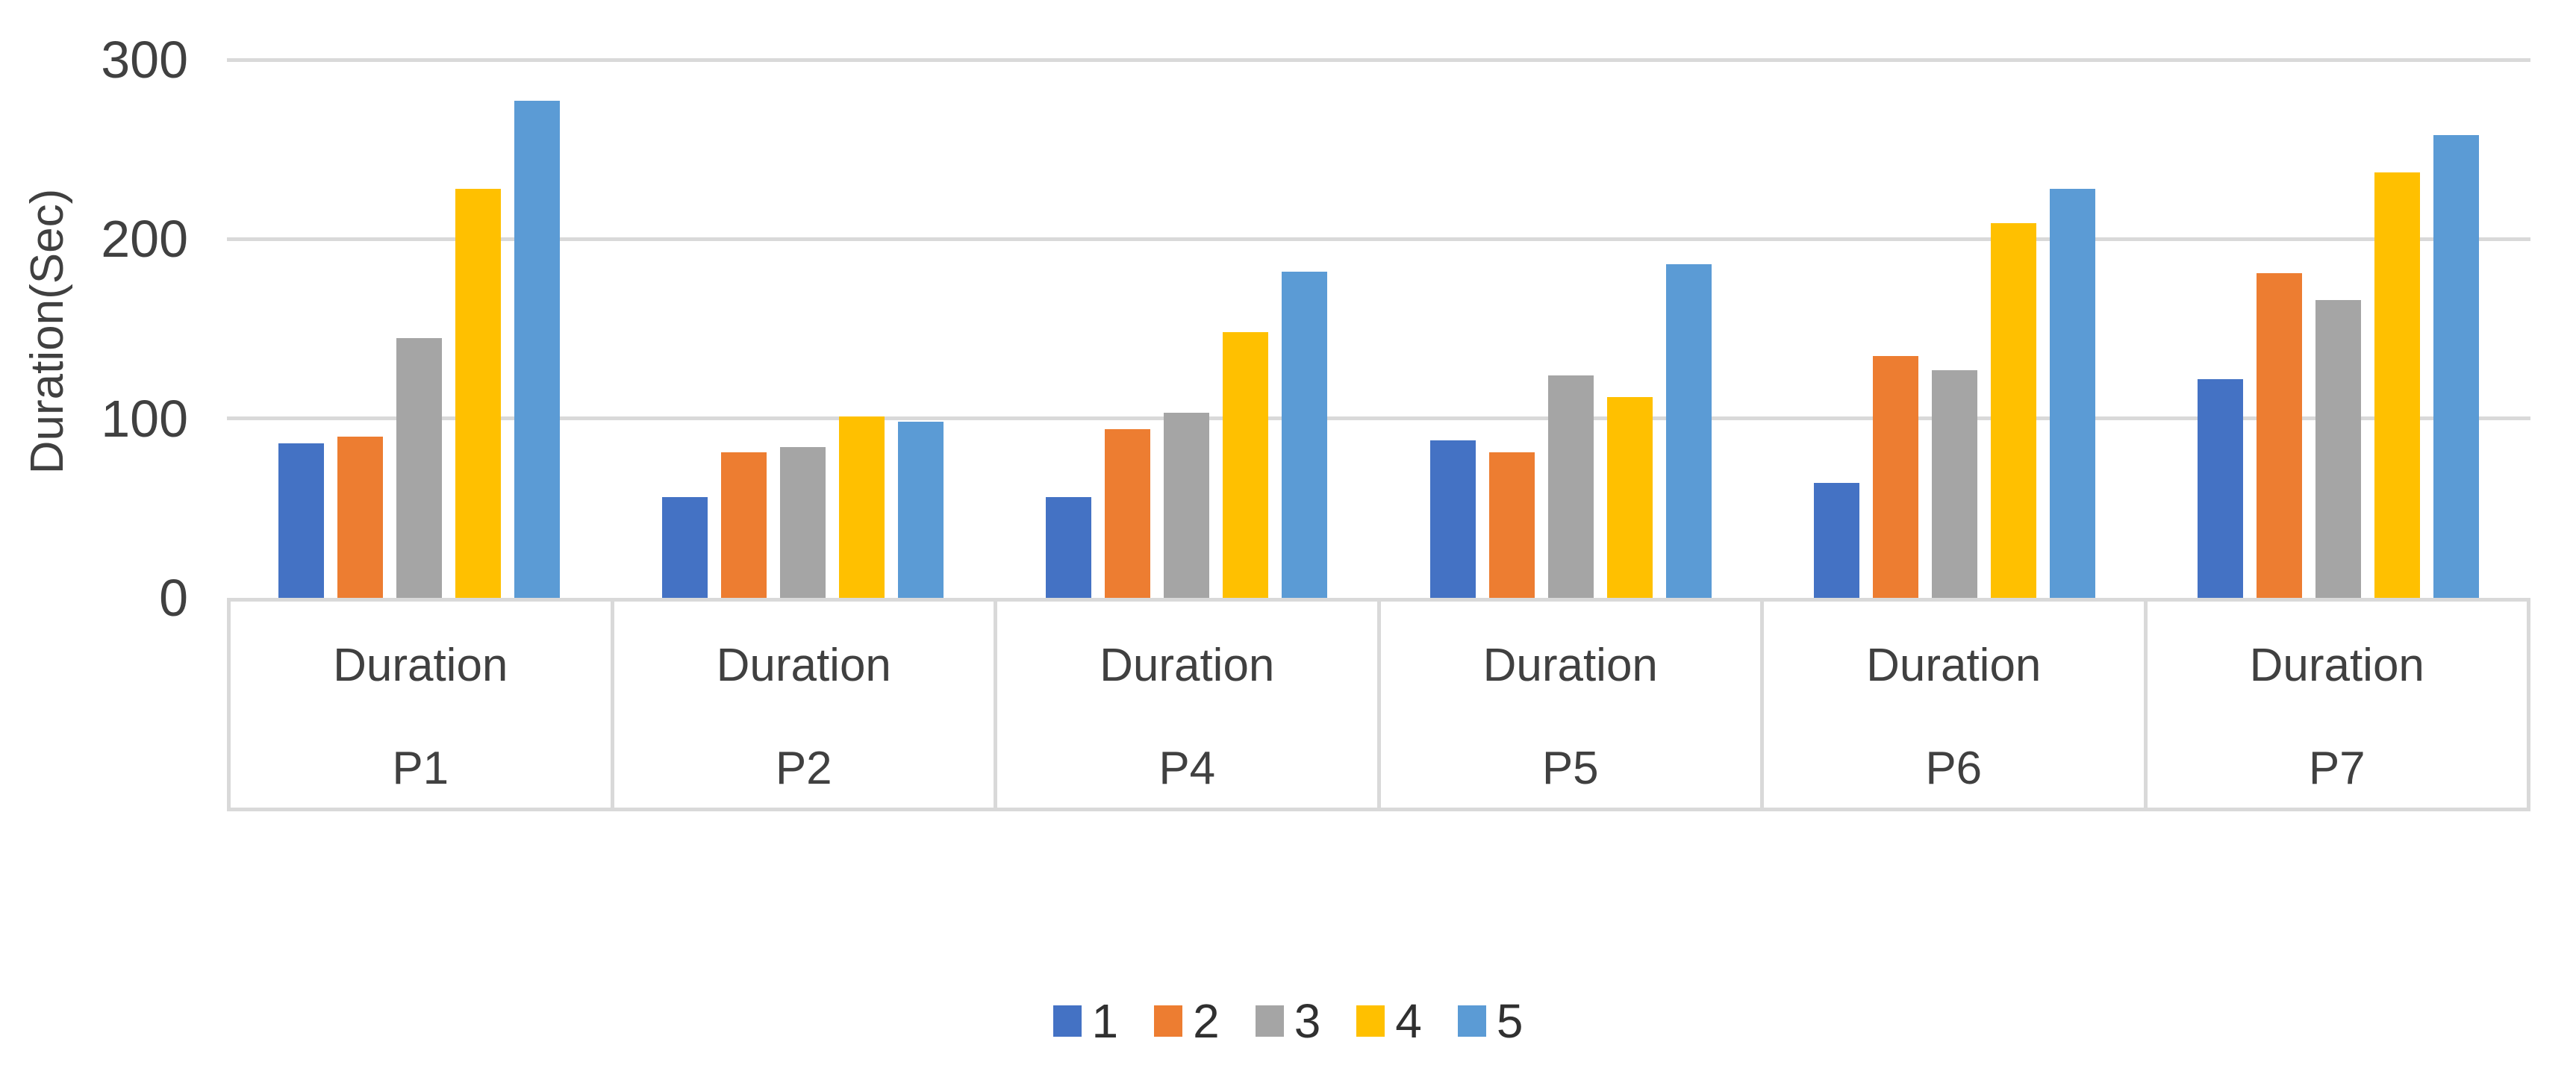 The height and width of the screenshot is (1083, 2576). What do you see at coordinates (1954, 768) in the screenshot?
I see `category-label: P6` at bounding box center [1954, 768].